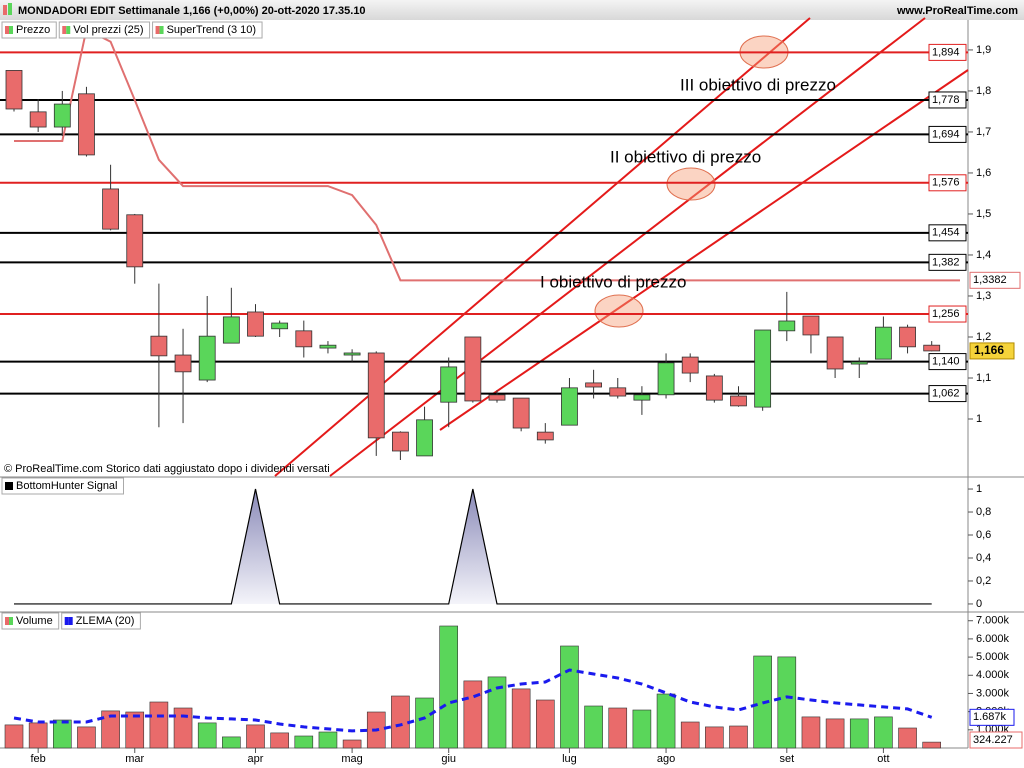 The image size is (1024, 768). Describe the element at coordinates (946, 393) in the screenshot. I see `level-label: 1,062` at that location.